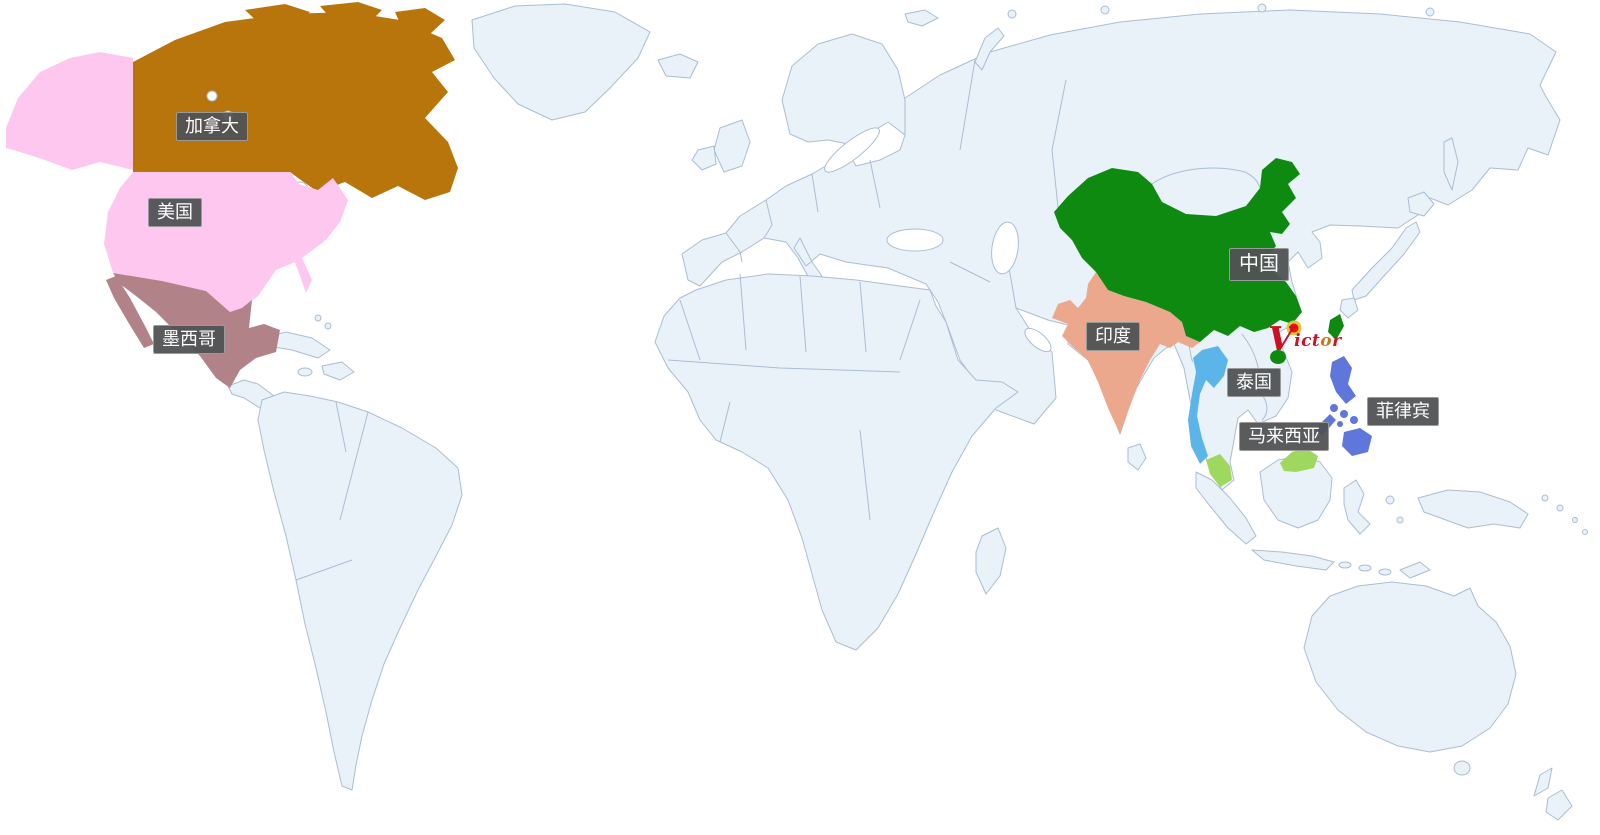  I want to click on victor-logo-o: o, so click(1326, 341).